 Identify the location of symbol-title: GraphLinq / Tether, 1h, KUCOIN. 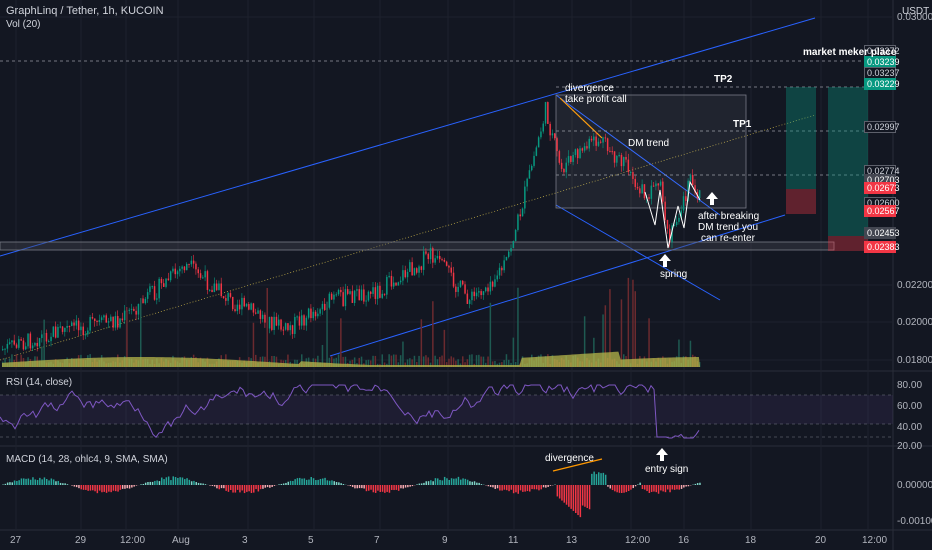
(85, 11).